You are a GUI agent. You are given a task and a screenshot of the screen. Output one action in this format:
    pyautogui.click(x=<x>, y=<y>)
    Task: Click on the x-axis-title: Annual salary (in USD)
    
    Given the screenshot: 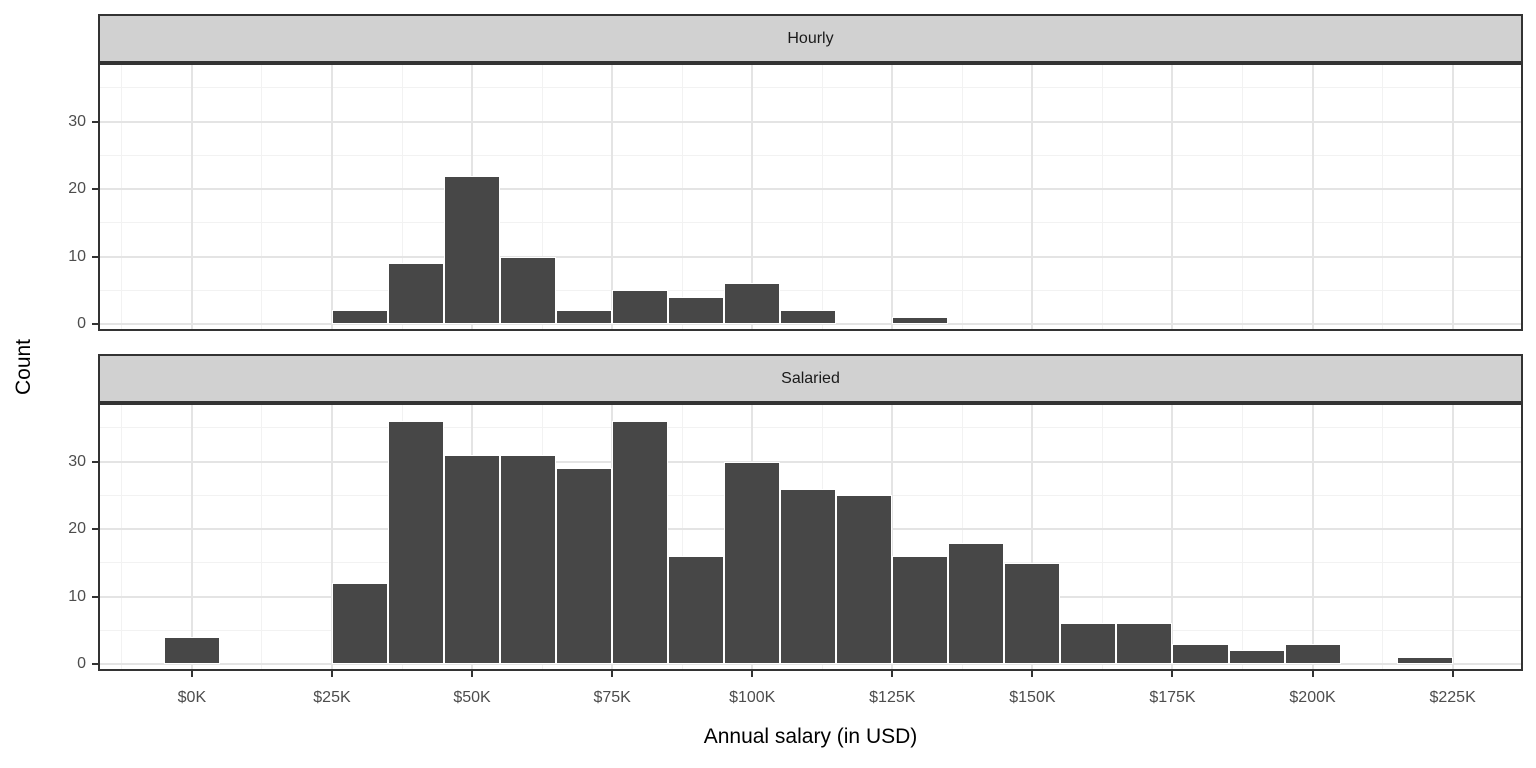 What is the action you would take?
    pyautogui.click(x=810, y=736)
    